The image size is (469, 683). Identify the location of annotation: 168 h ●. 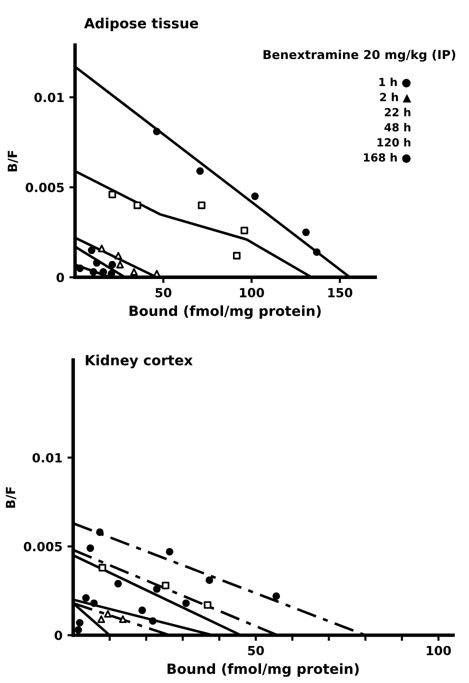
(387, 158).